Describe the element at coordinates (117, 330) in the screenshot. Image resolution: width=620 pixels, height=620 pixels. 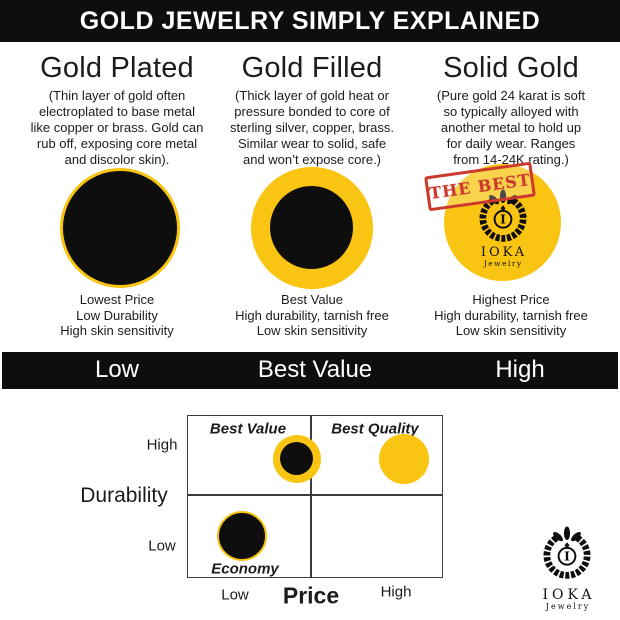
I see `attribute-line: High skin sensitivity` at that location.